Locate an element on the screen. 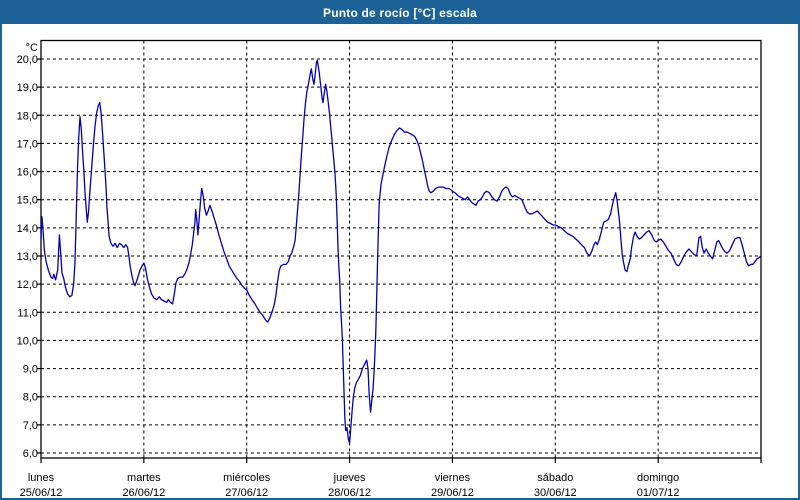 The width and height of the screenshot is (800, 500). svg-text: 7,0 is located at coordinates (30, 426).